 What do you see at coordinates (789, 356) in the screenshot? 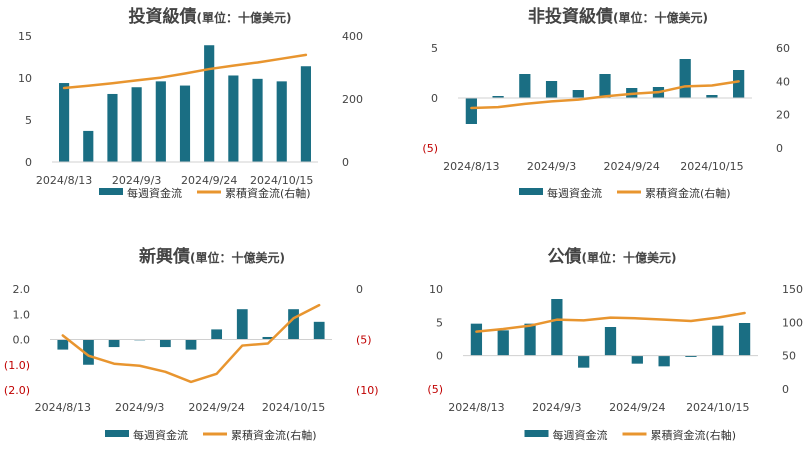
I see `chart4-right-tick: 50` at bounding box center [789, 356].